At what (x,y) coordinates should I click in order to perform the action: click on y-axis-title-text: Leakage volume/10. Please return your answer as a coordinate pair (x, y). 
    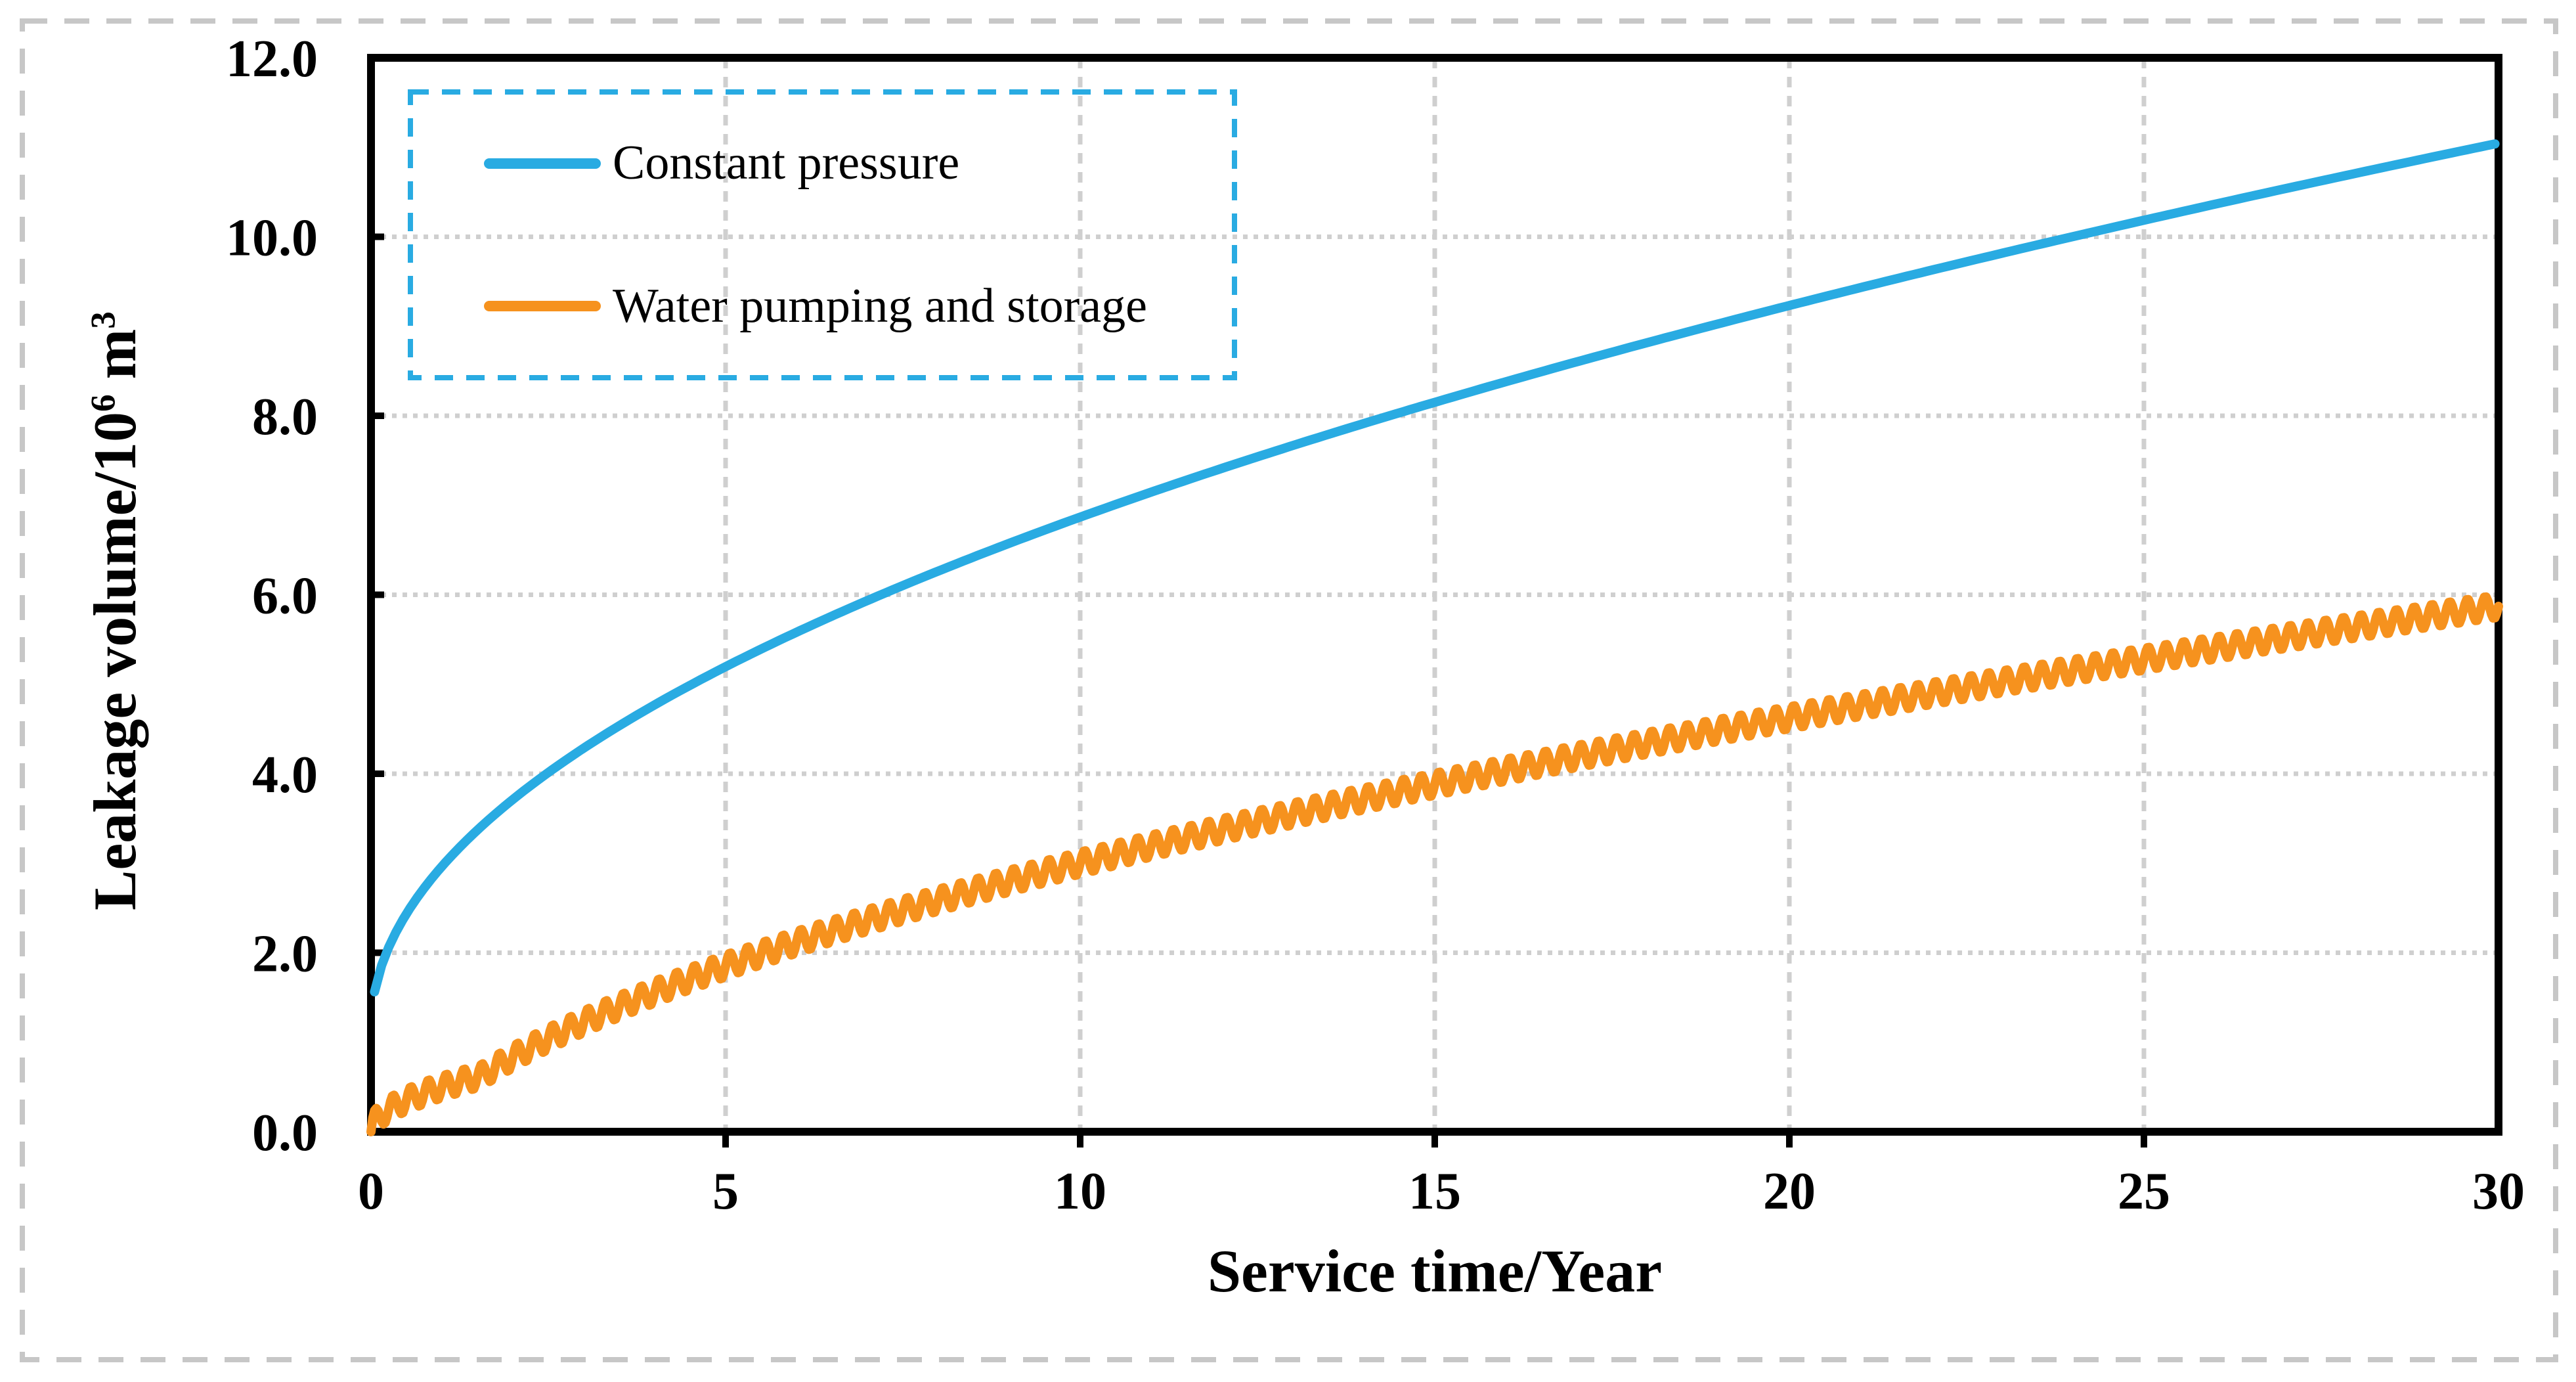
    Looking at the image, I should click on (115, 661).